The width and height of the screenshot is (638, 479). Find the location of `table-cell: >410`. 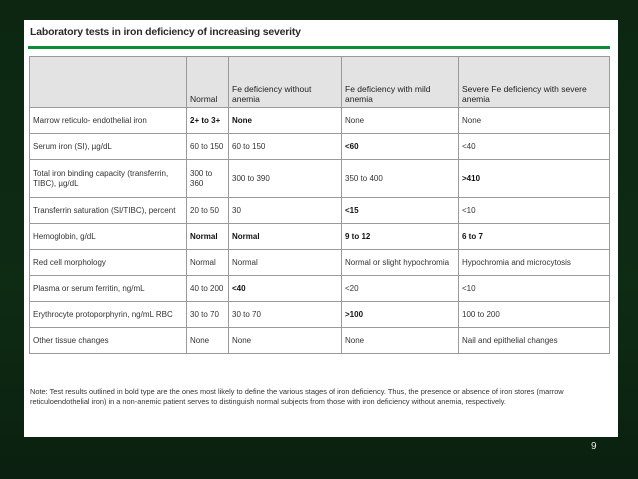

table-cell: >410 is located at coordinates (534, 178).